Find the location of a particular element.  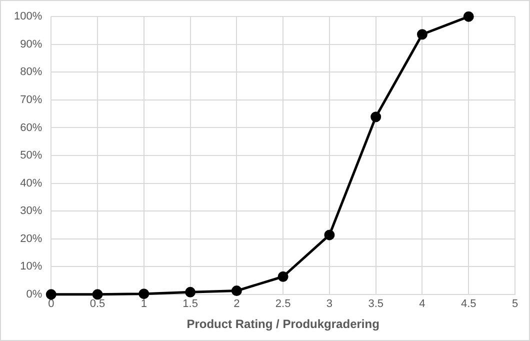

y-tick-label: 10% is located at coordinates (31, 266).